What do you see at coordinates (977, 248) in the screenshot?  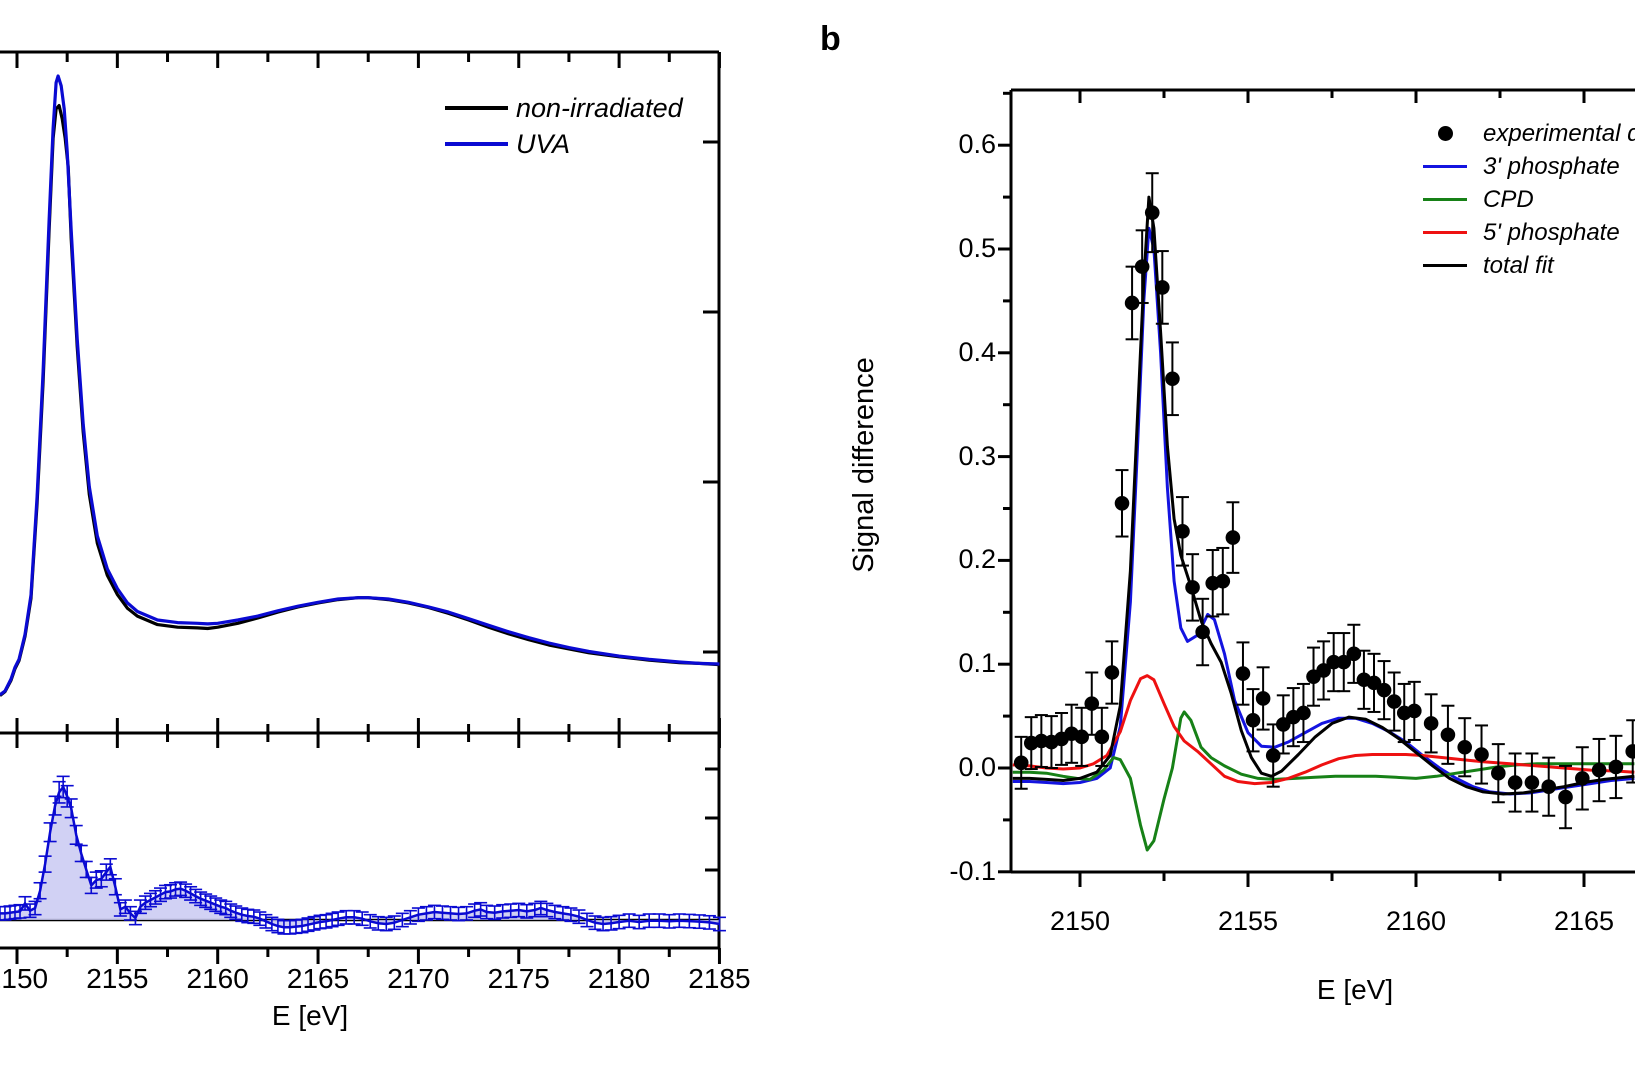 I see `panel-b-y-tick-0.5: 0.5` at bounding box center [977, 248].